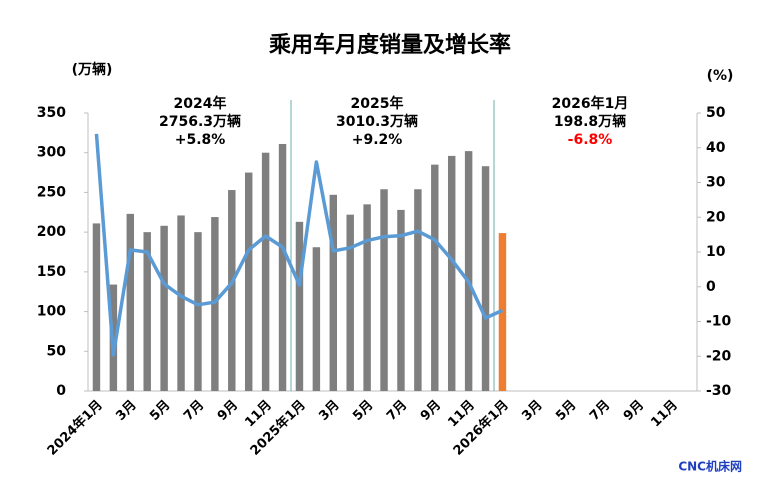 The height and width of the screenshot is (495, 780). I want to click on annotation: +9.2%, so click(377, 140).